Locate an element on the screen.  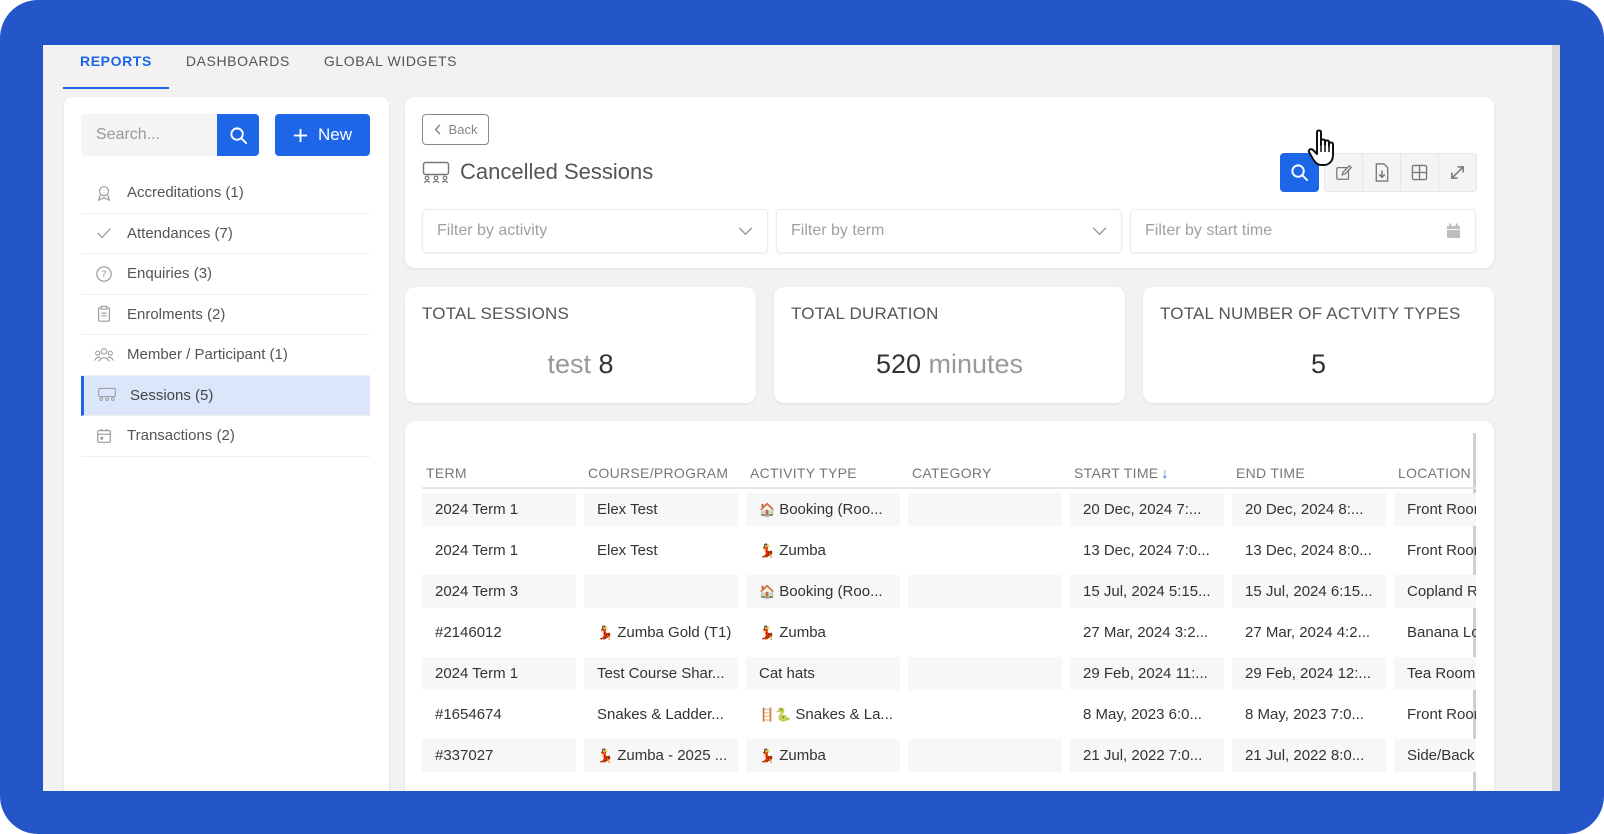
add-to-dashboard-button is located at coordinates (1419, 172).